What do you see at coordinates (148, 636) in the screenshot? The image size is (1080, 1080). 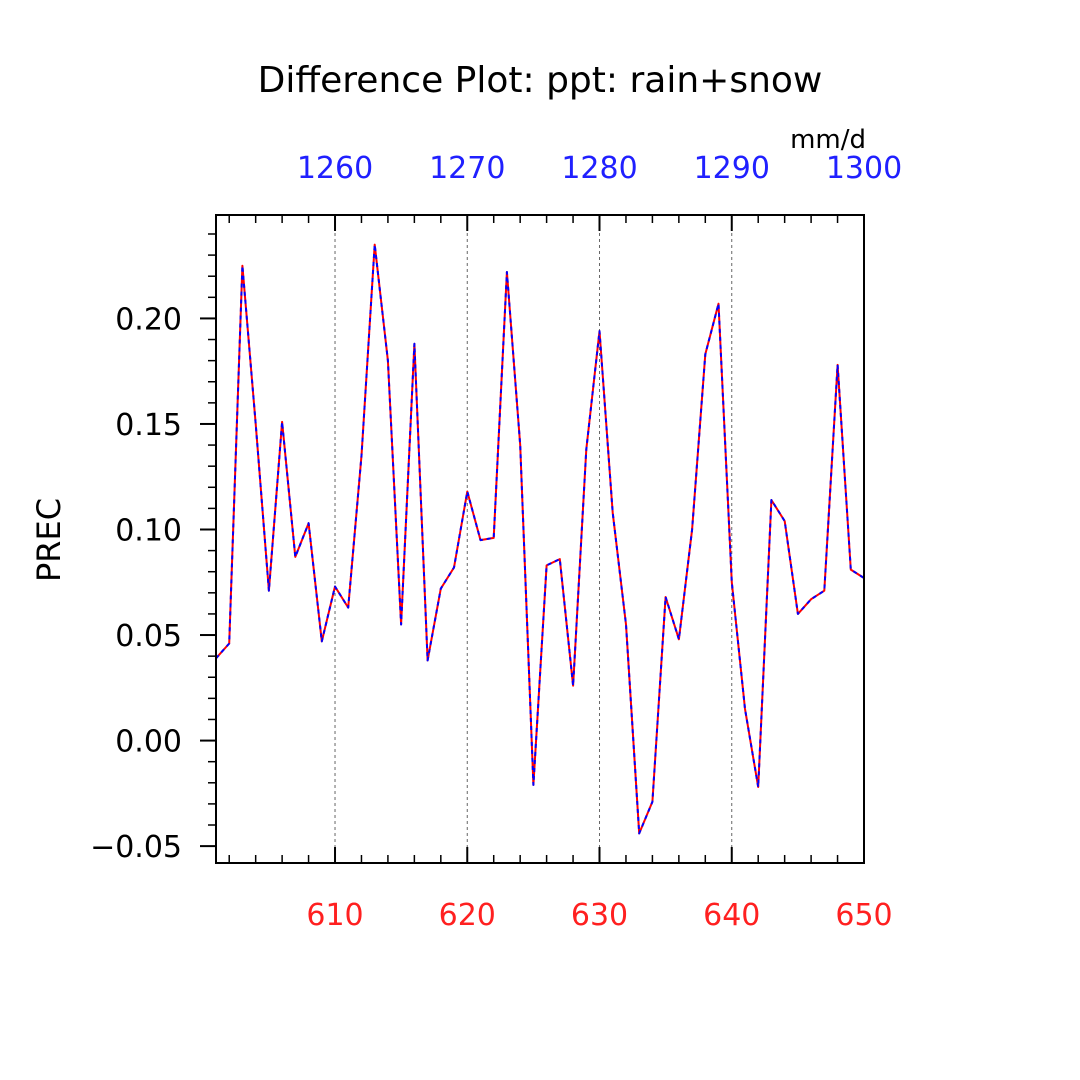 I see `y-tick-label: 0.05` at bounding box center [148, 636].